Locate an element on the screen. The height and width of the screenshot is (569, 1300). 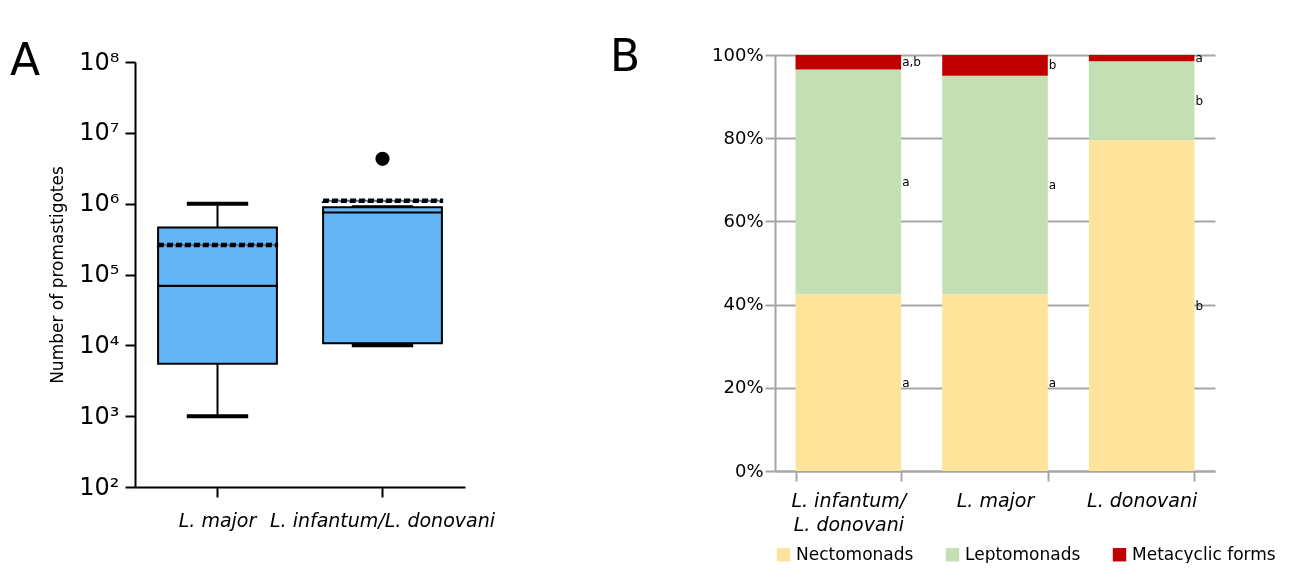
y-tick-label: 10⁸ is located at coordinates (99, 61).